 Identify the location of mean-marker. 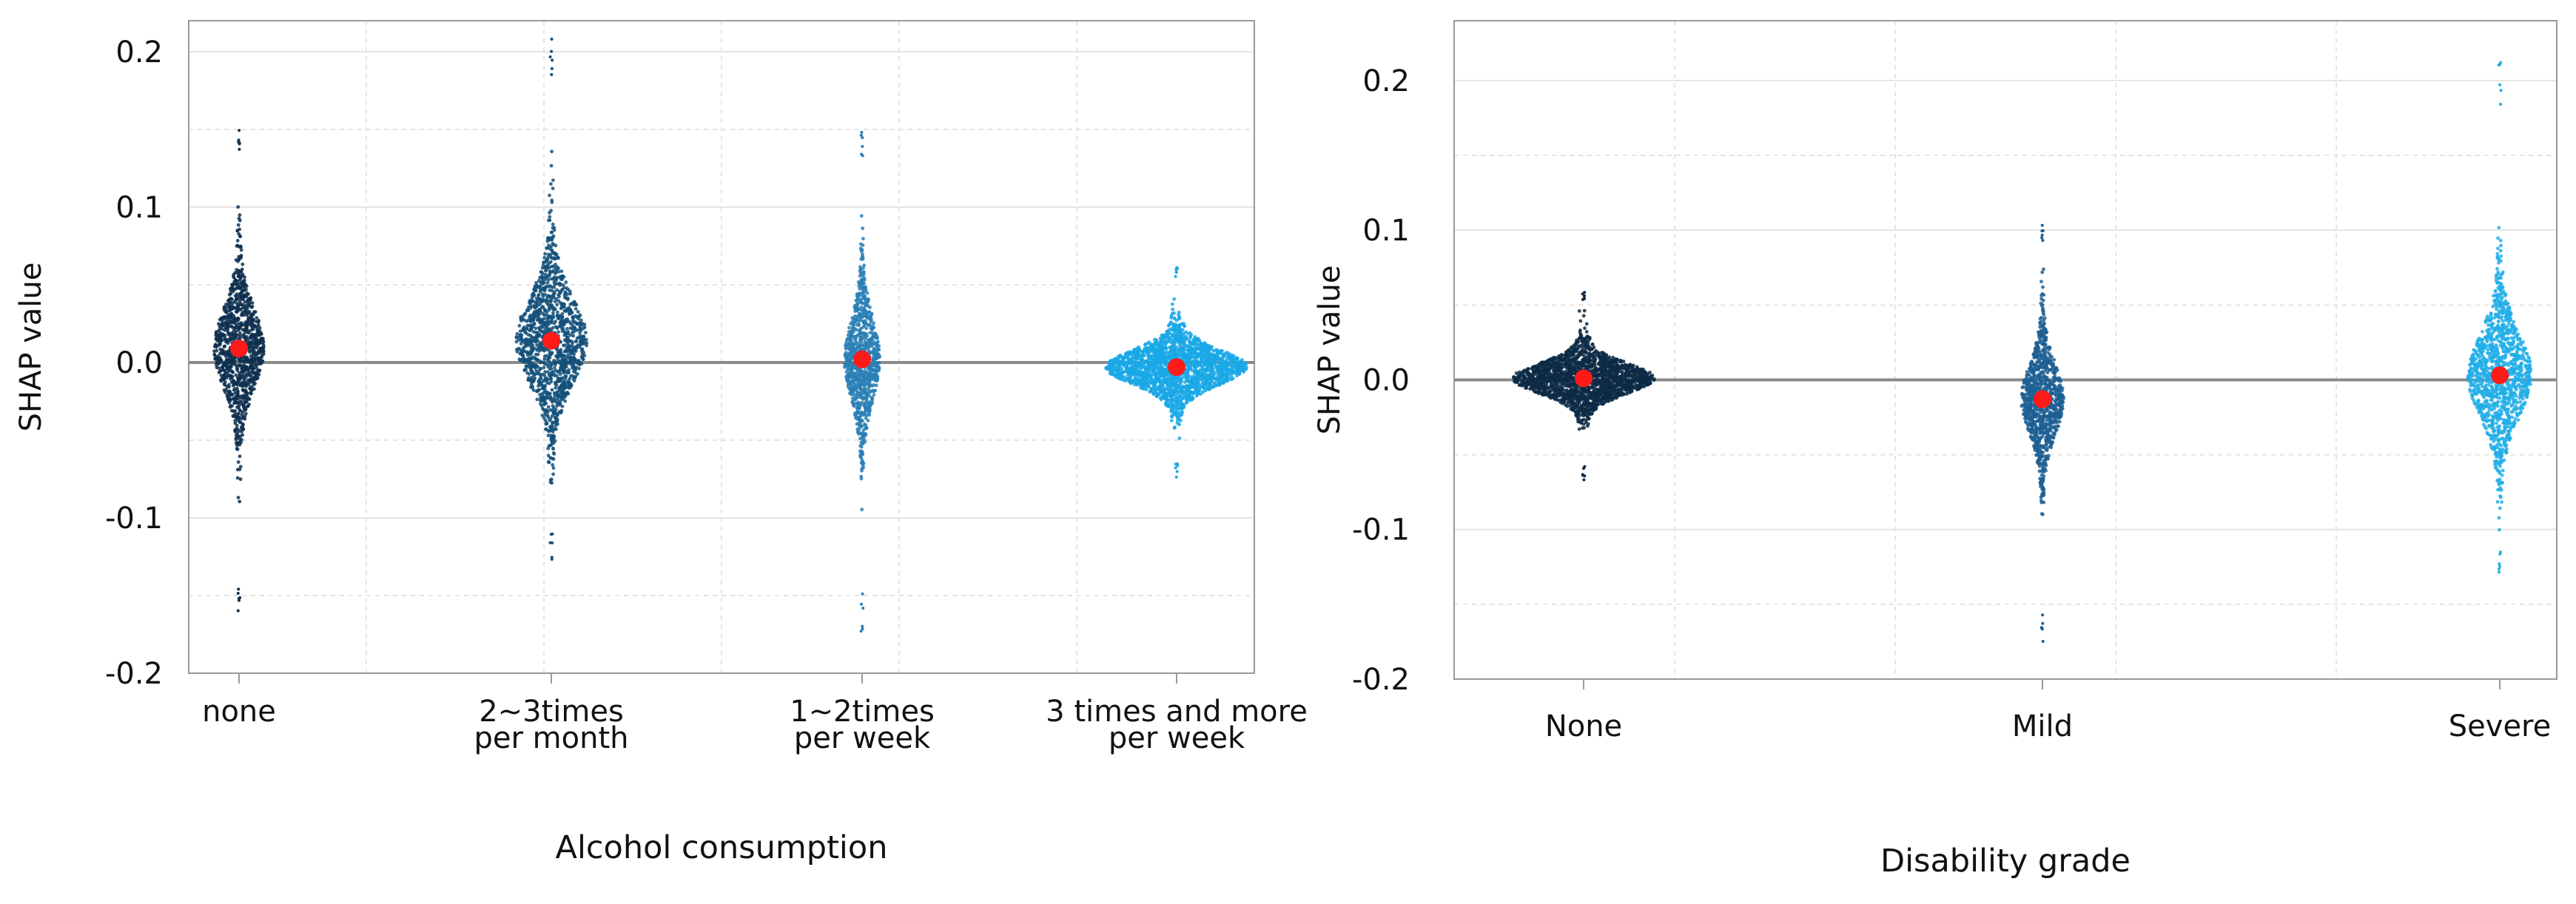
(239, 349).